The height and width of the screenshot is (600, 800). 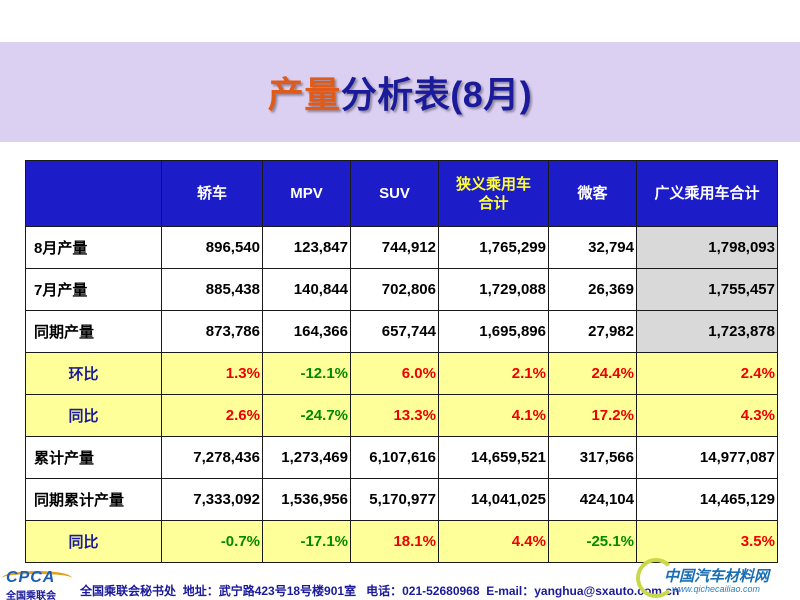 I want to click on row-label: 8月产量, so click(x=93, y=247).